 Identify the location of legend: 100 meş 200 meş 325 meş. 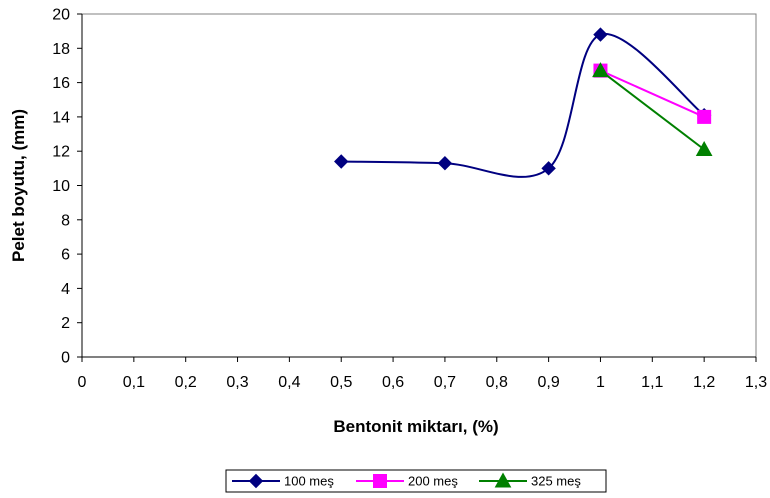
(416, 481).